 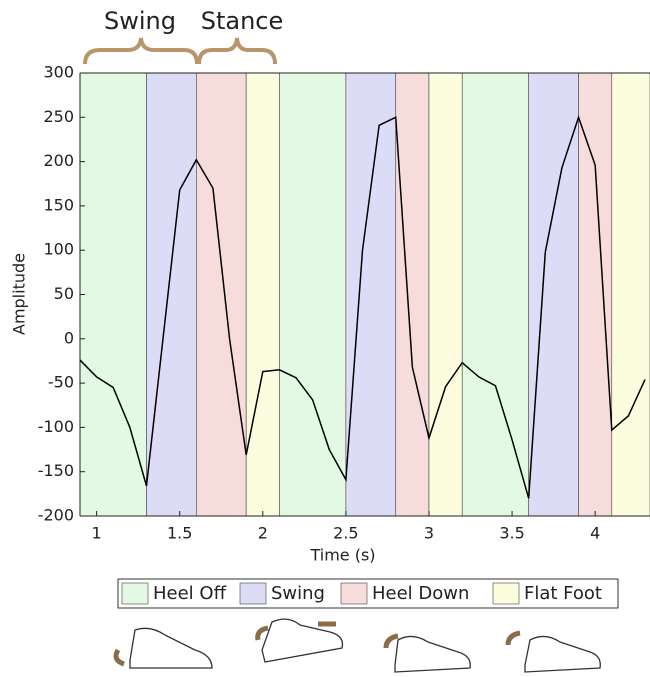 I want to click on legend-label: Swing, so click(x=298, y=593).